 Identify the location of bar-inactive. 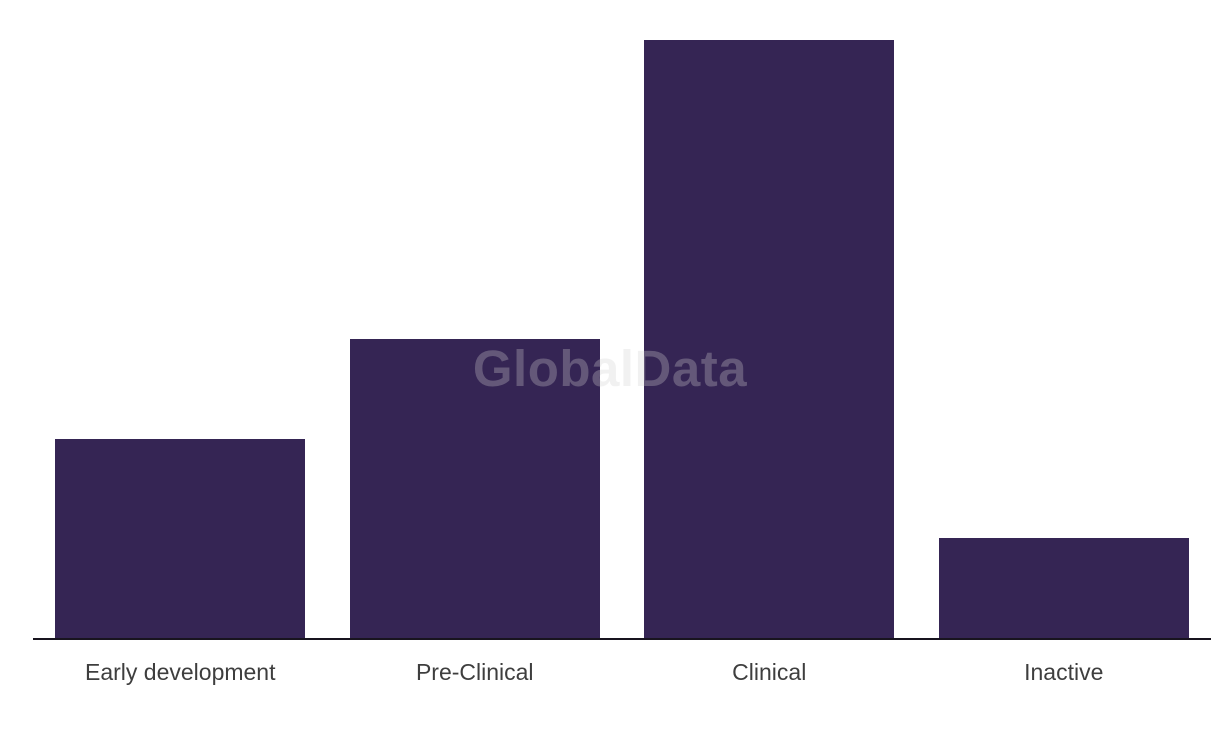
(1063, 588).